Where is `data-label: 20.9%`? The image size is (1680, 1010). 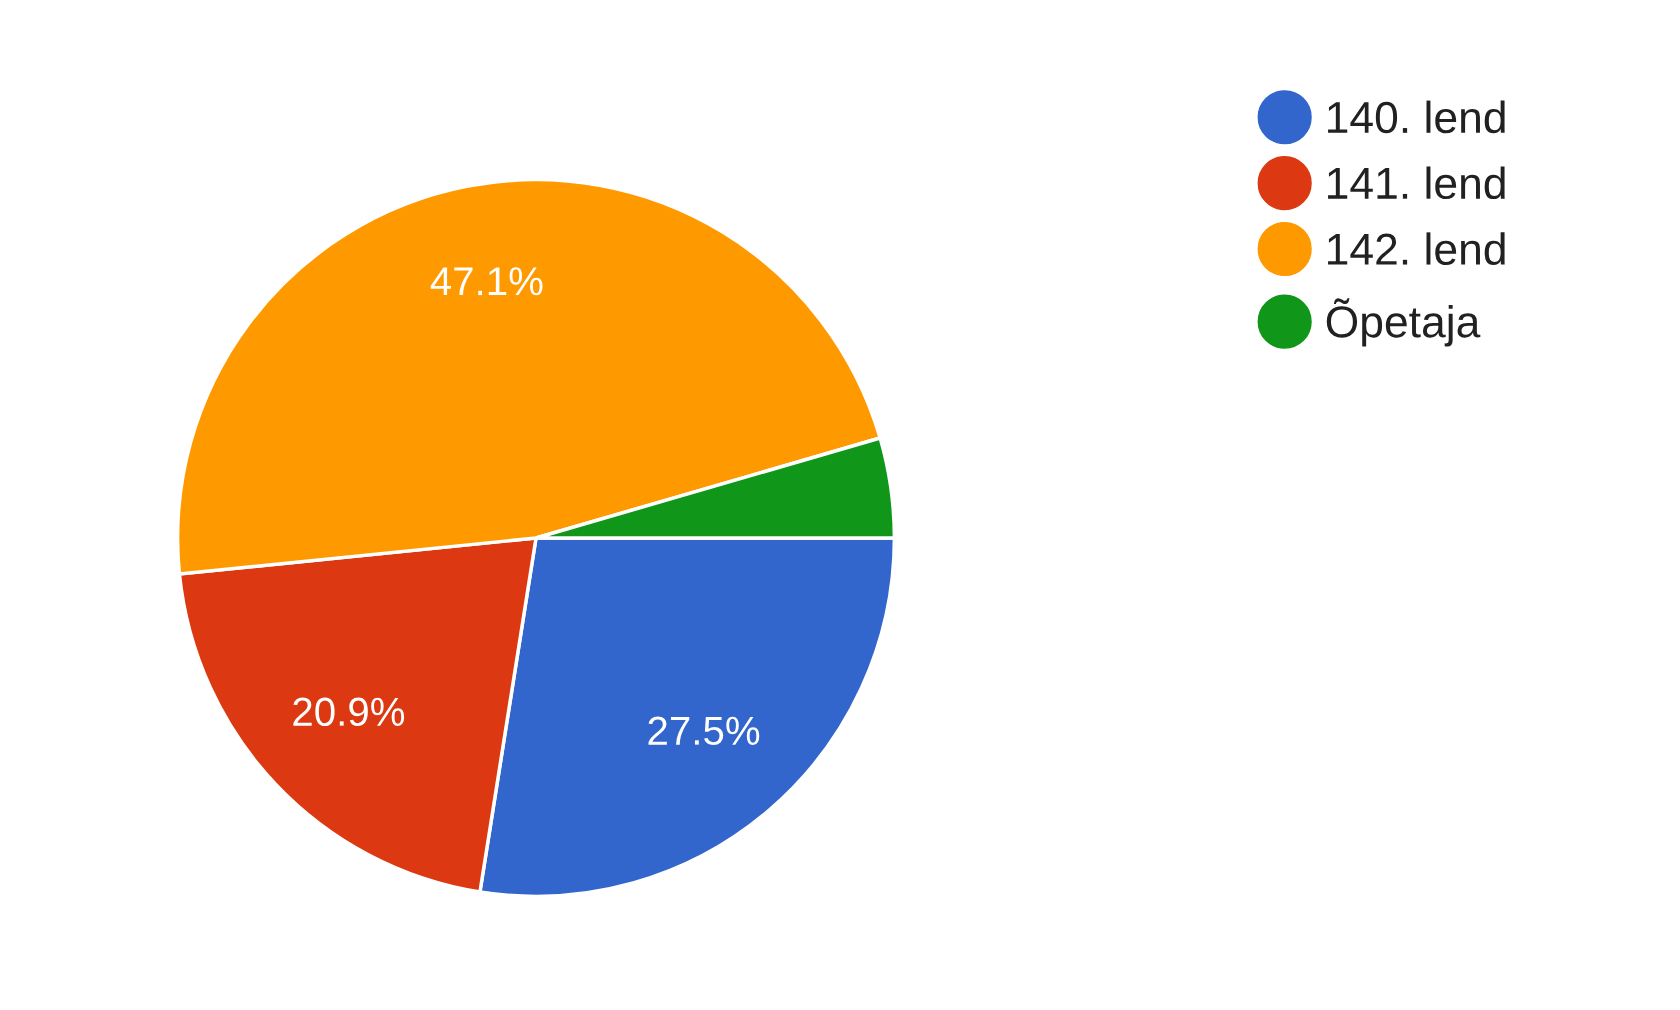 data-label: 20.9% is located at coordinates (349, 712).